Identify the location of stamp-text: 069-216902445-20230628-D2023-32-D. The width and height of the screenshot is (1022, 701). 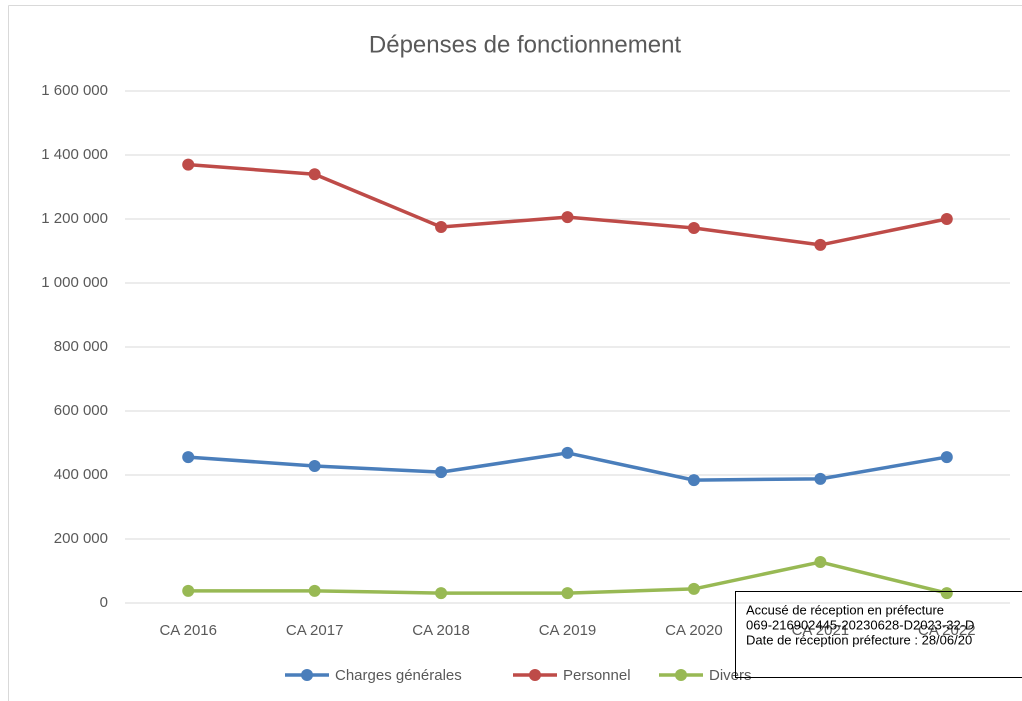
(860, 624).